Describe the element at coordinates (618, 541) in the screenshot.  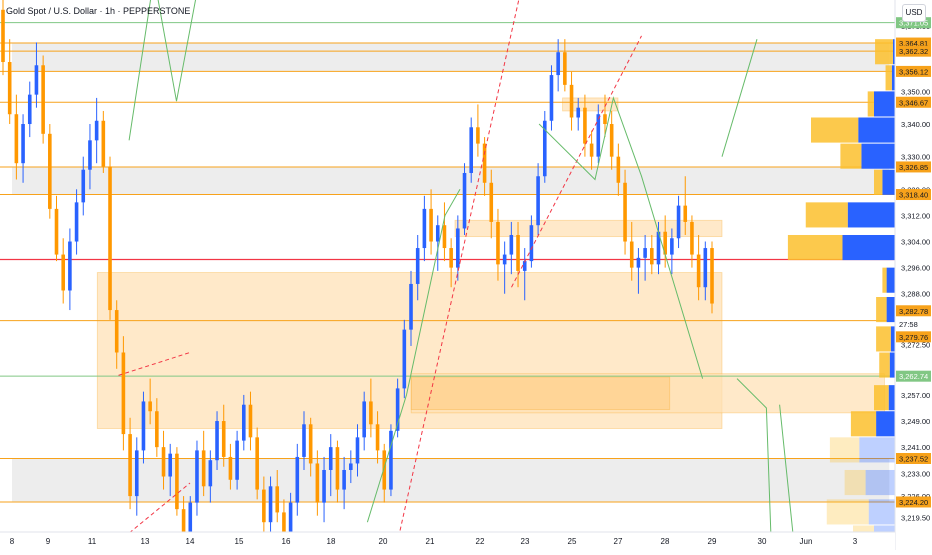
I see `x-tick-label-13: 27` at that location.